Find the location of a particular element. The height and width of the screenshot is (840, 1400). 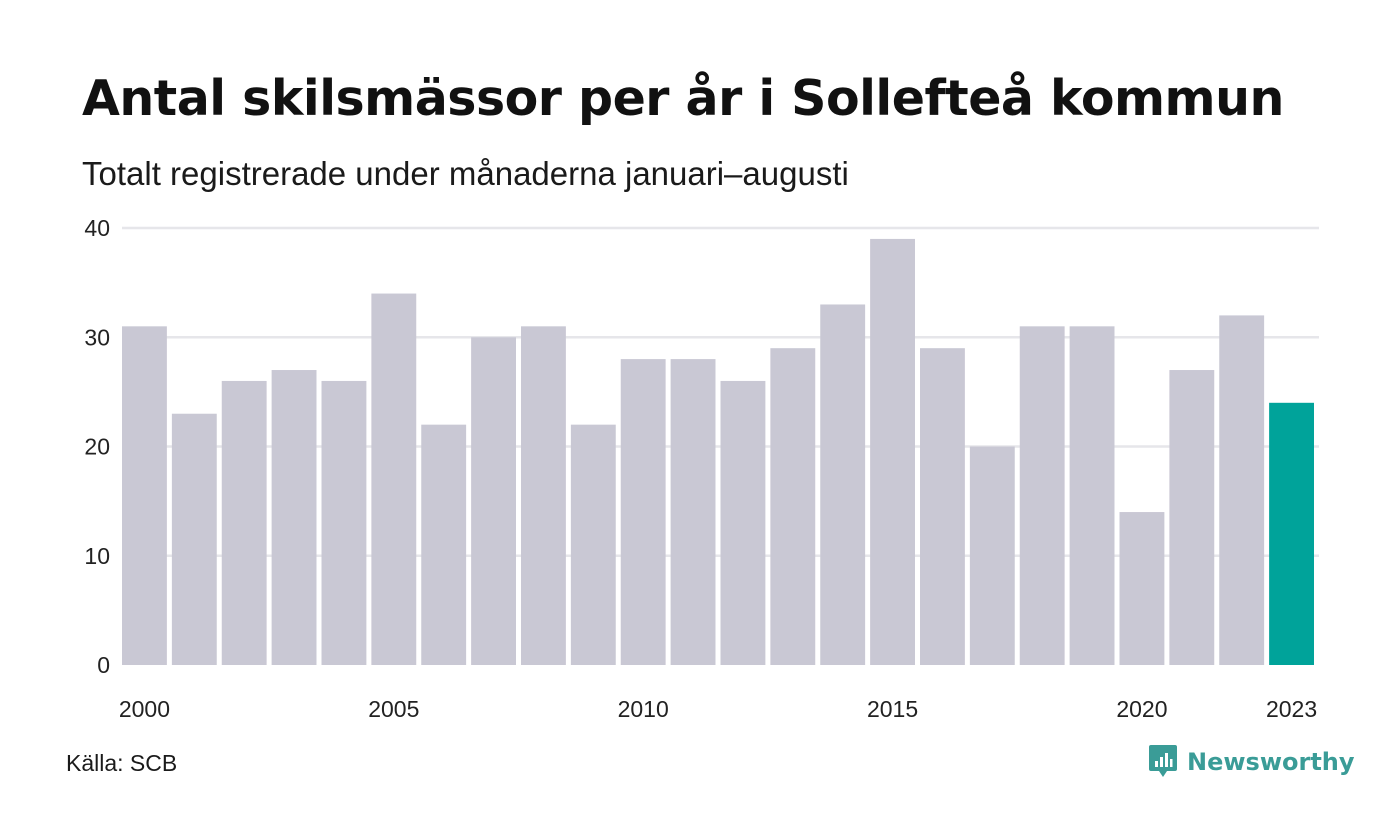

bar-2002 is located at coordinates (244, 522).